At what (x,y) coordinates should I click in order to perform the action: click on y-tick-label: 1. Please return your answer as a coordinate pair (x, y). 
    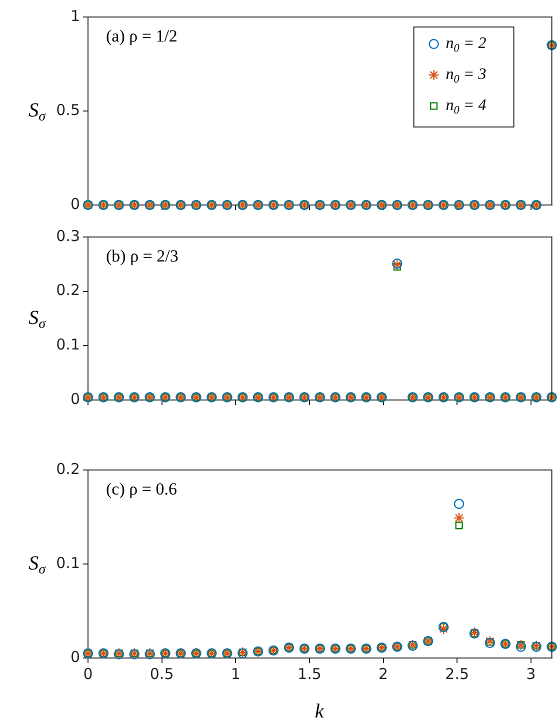
    Looking at the image, I should click on (75, 15).